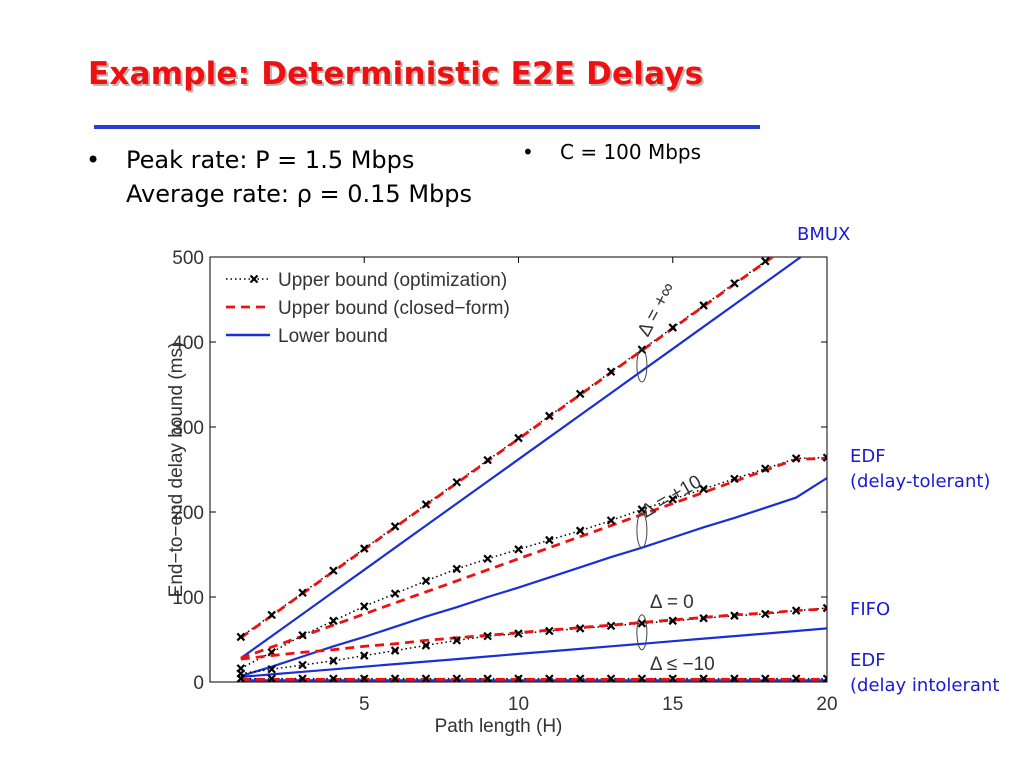 This screenshot has width=1024, height=768. Describe the element at coordinates (870, 609) in the screenshot. I see `label-fifo: FIFO` at that location.